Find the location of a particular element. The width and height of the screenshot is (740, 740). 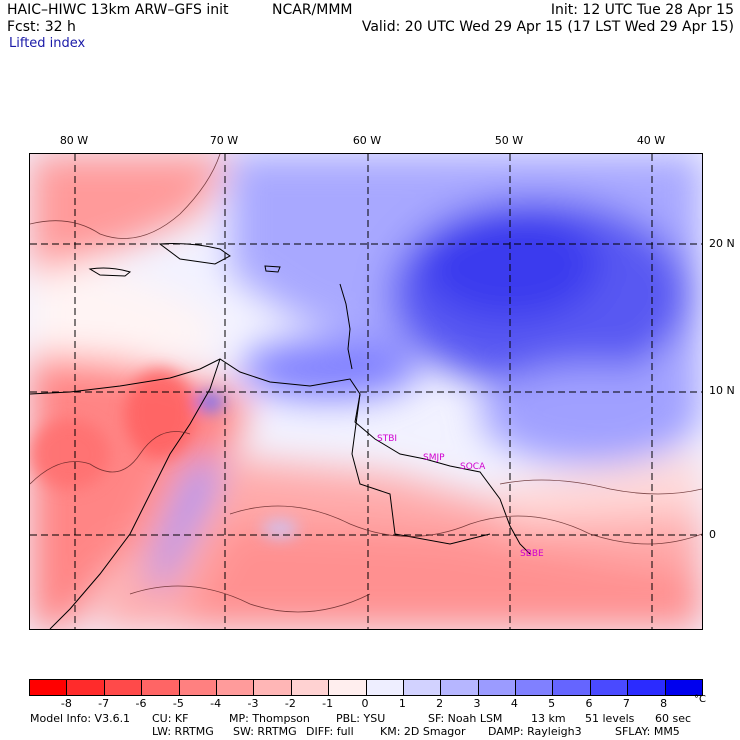

model-title: HAIC–HIWC 13km ARW–GFS init is located at coordinates (118, 10).